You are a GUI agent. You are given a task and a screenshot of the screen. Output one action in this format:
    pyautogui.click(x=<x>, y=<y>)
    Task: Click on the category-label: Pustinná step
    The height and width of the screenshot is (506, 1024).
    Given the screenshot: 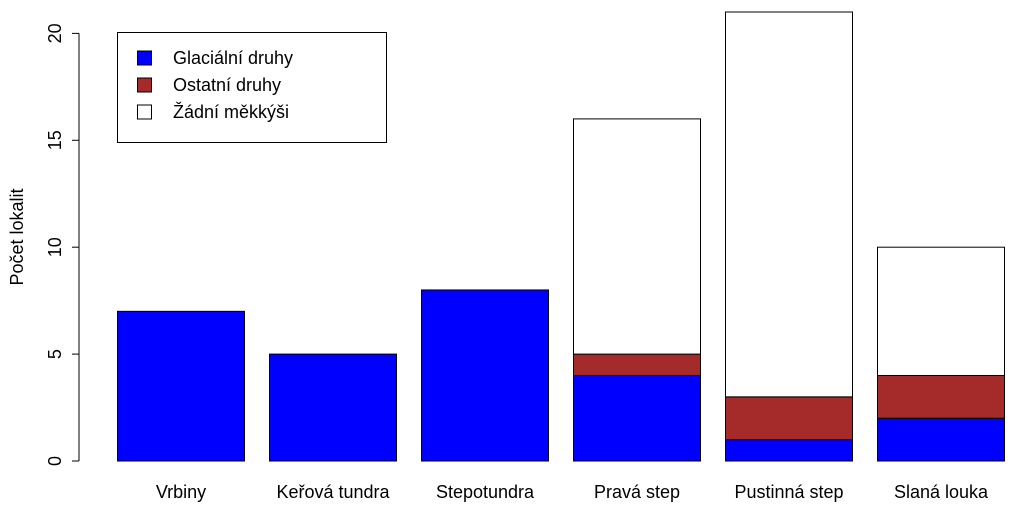 What is the action you would take?
    pyautogui.click(x=788, y=492)
    